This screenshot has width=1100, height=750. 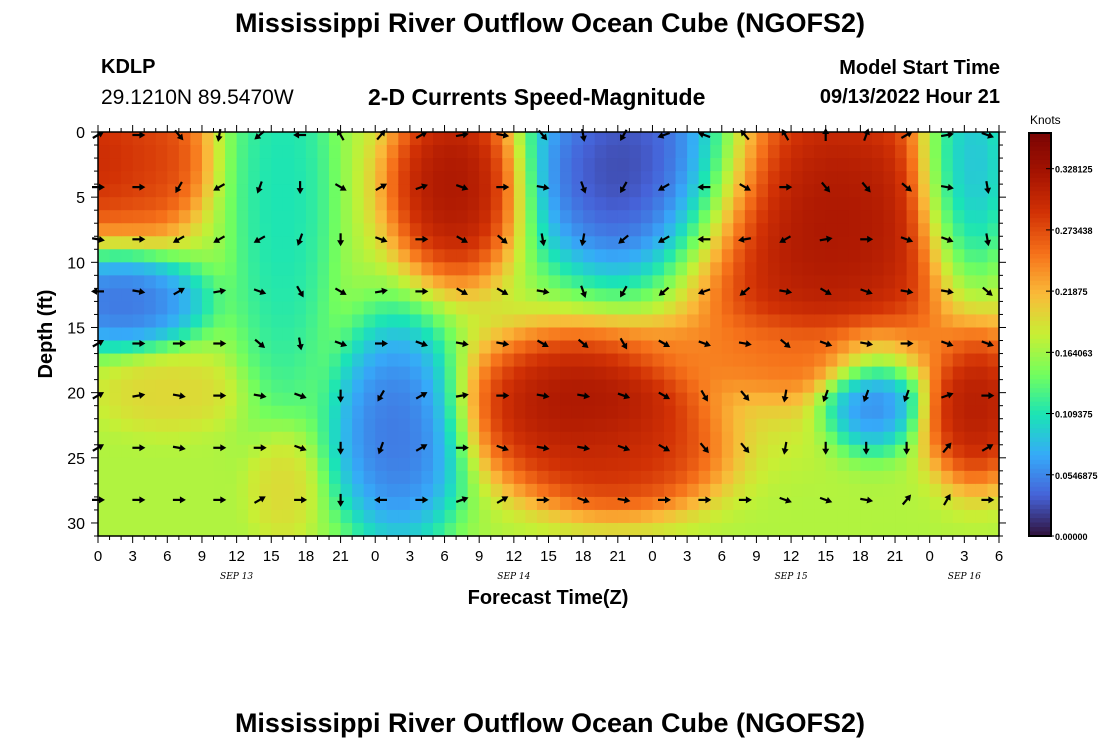 What do you see at coordinates (271, 556) in the screenshot?
I see `x-tick-label: 15` at bounding box center [271, 556].